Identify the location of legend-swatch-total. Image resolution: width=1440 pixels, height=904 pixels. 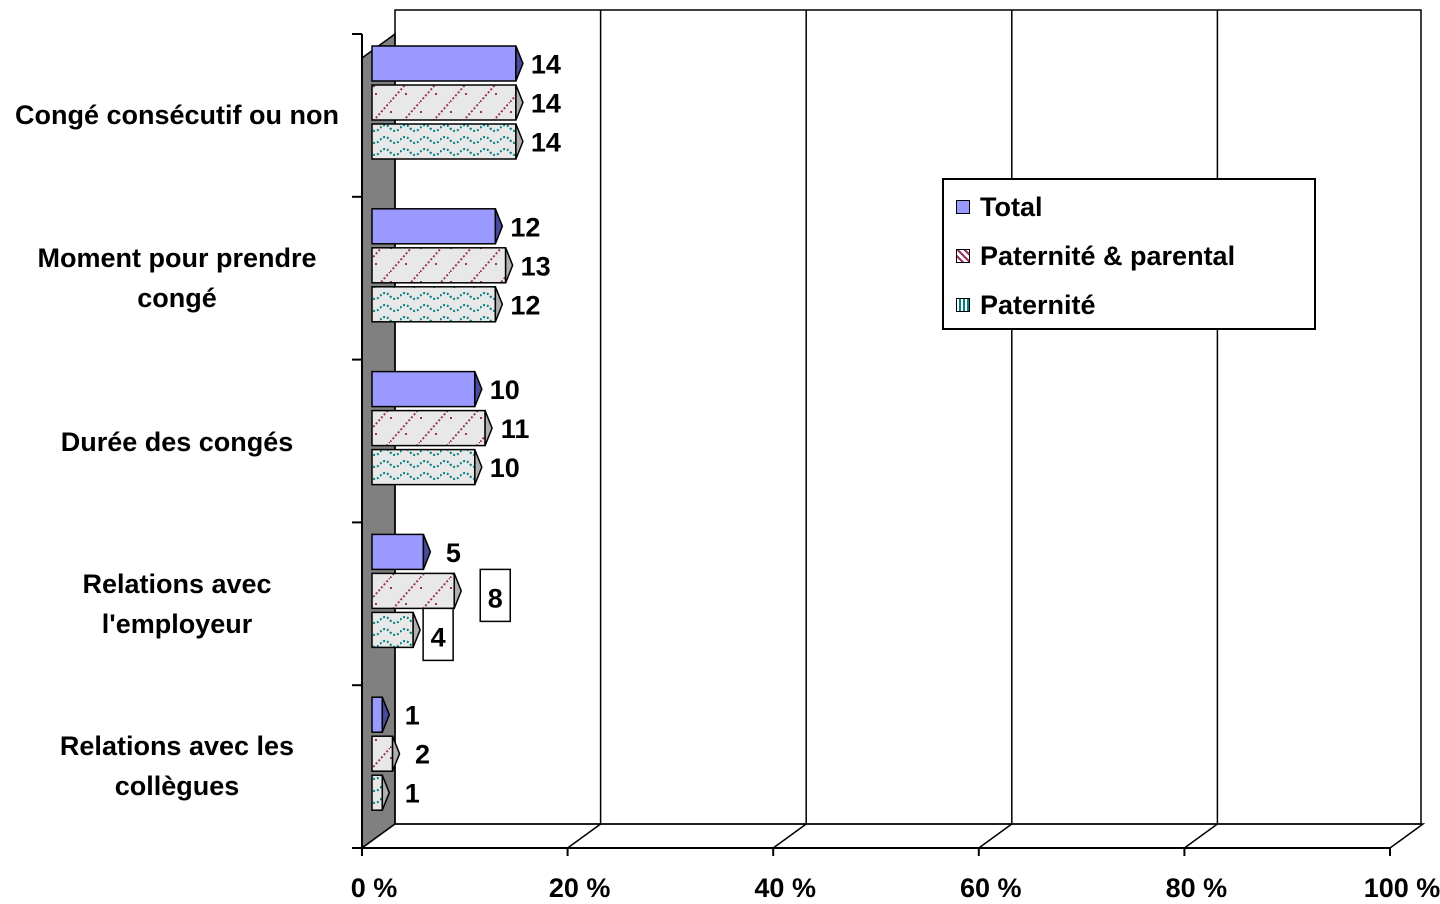
(963, 207).